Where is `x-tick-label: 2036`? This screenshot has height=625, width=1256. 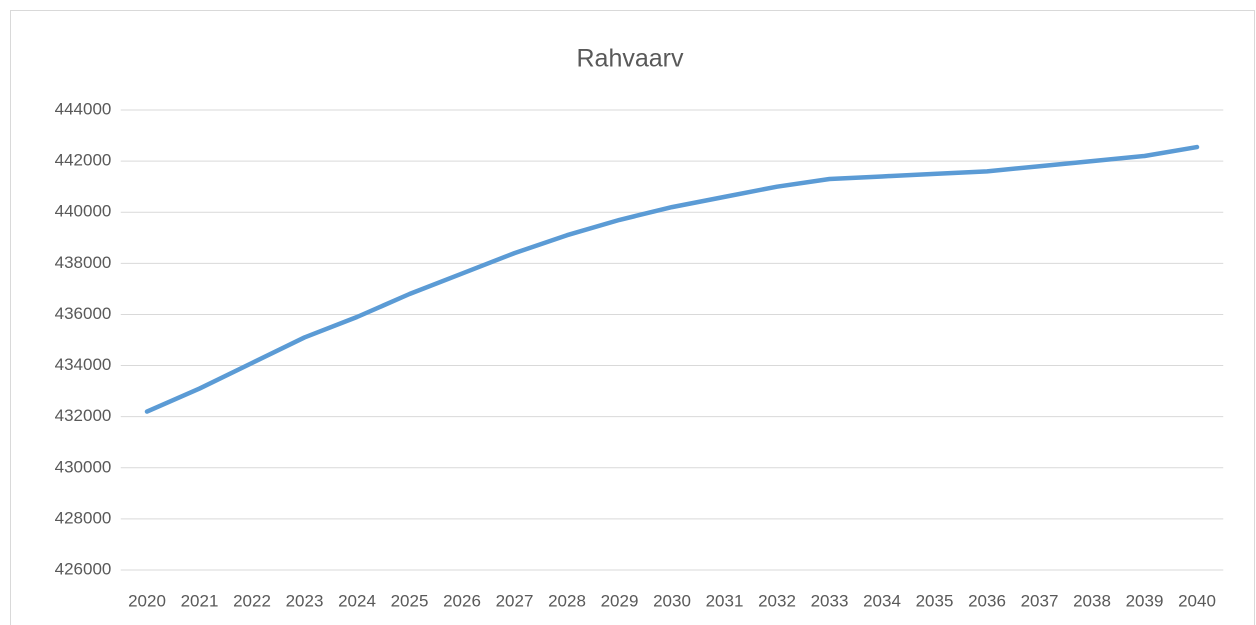
x-tick-label: 2036 is located at coordinates (987, 600).